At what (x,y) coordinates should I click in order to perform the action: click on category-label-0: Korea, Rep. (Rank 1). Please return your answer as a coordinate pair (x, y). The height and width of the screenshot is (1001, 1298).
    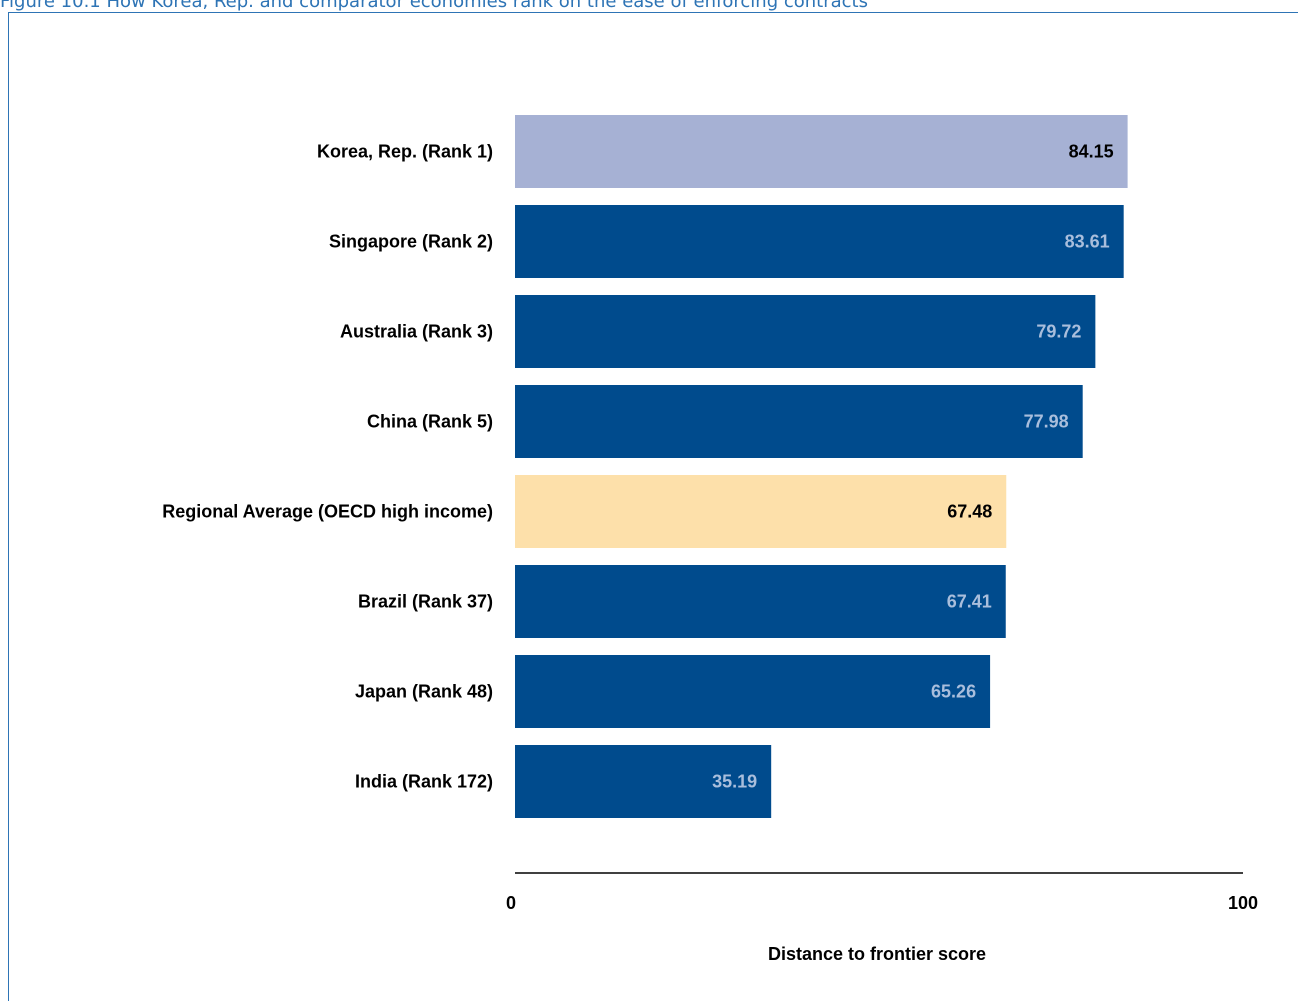
    Looking at the image, I should click on (405, 152).